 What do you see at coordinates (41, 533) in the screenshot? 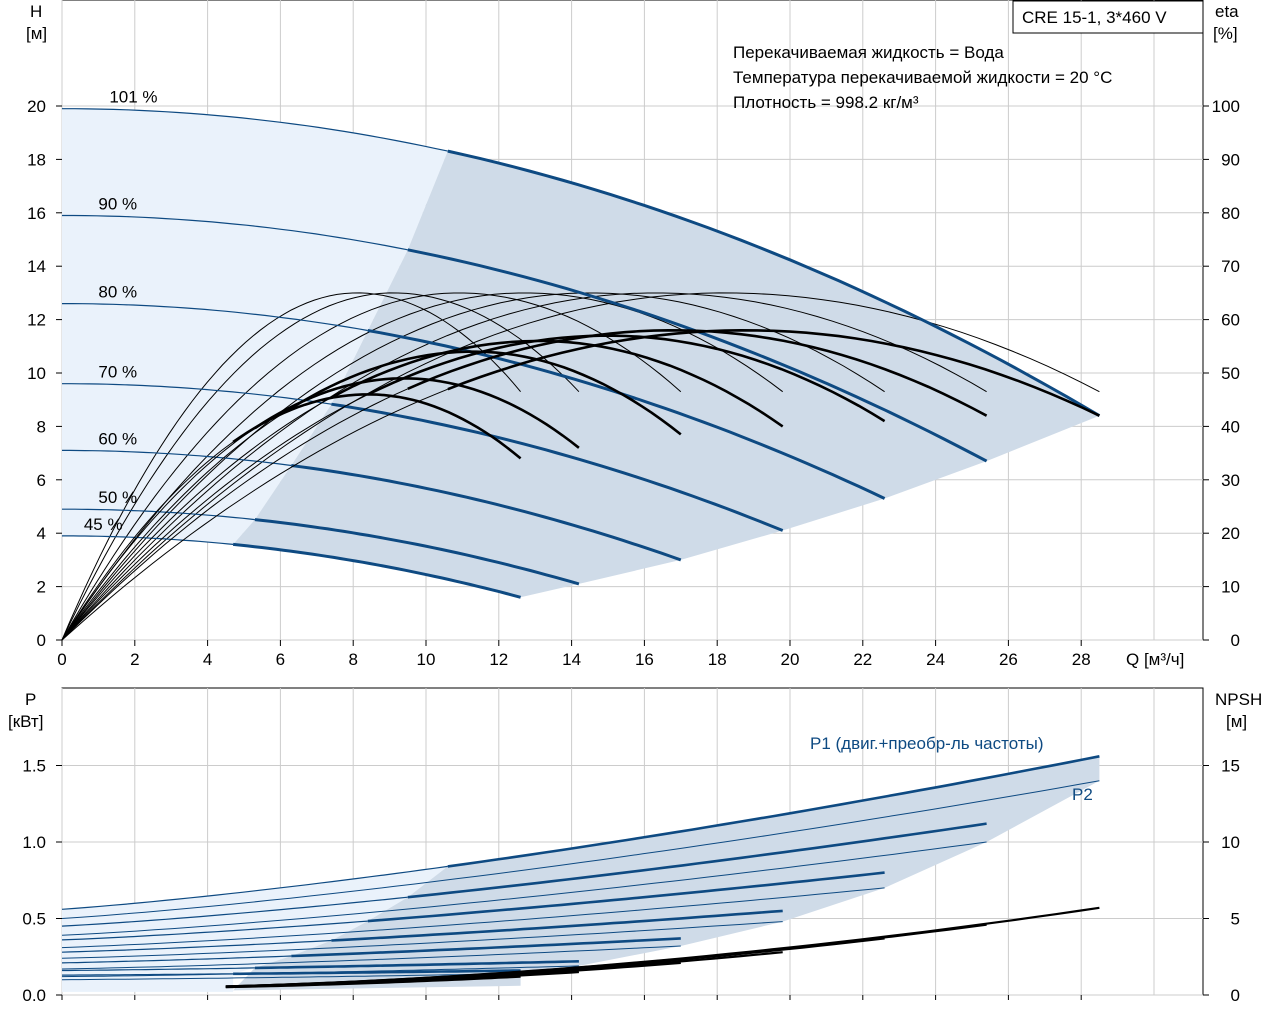
I see `y-tick-label: 4` at bounding box center [41, 533].